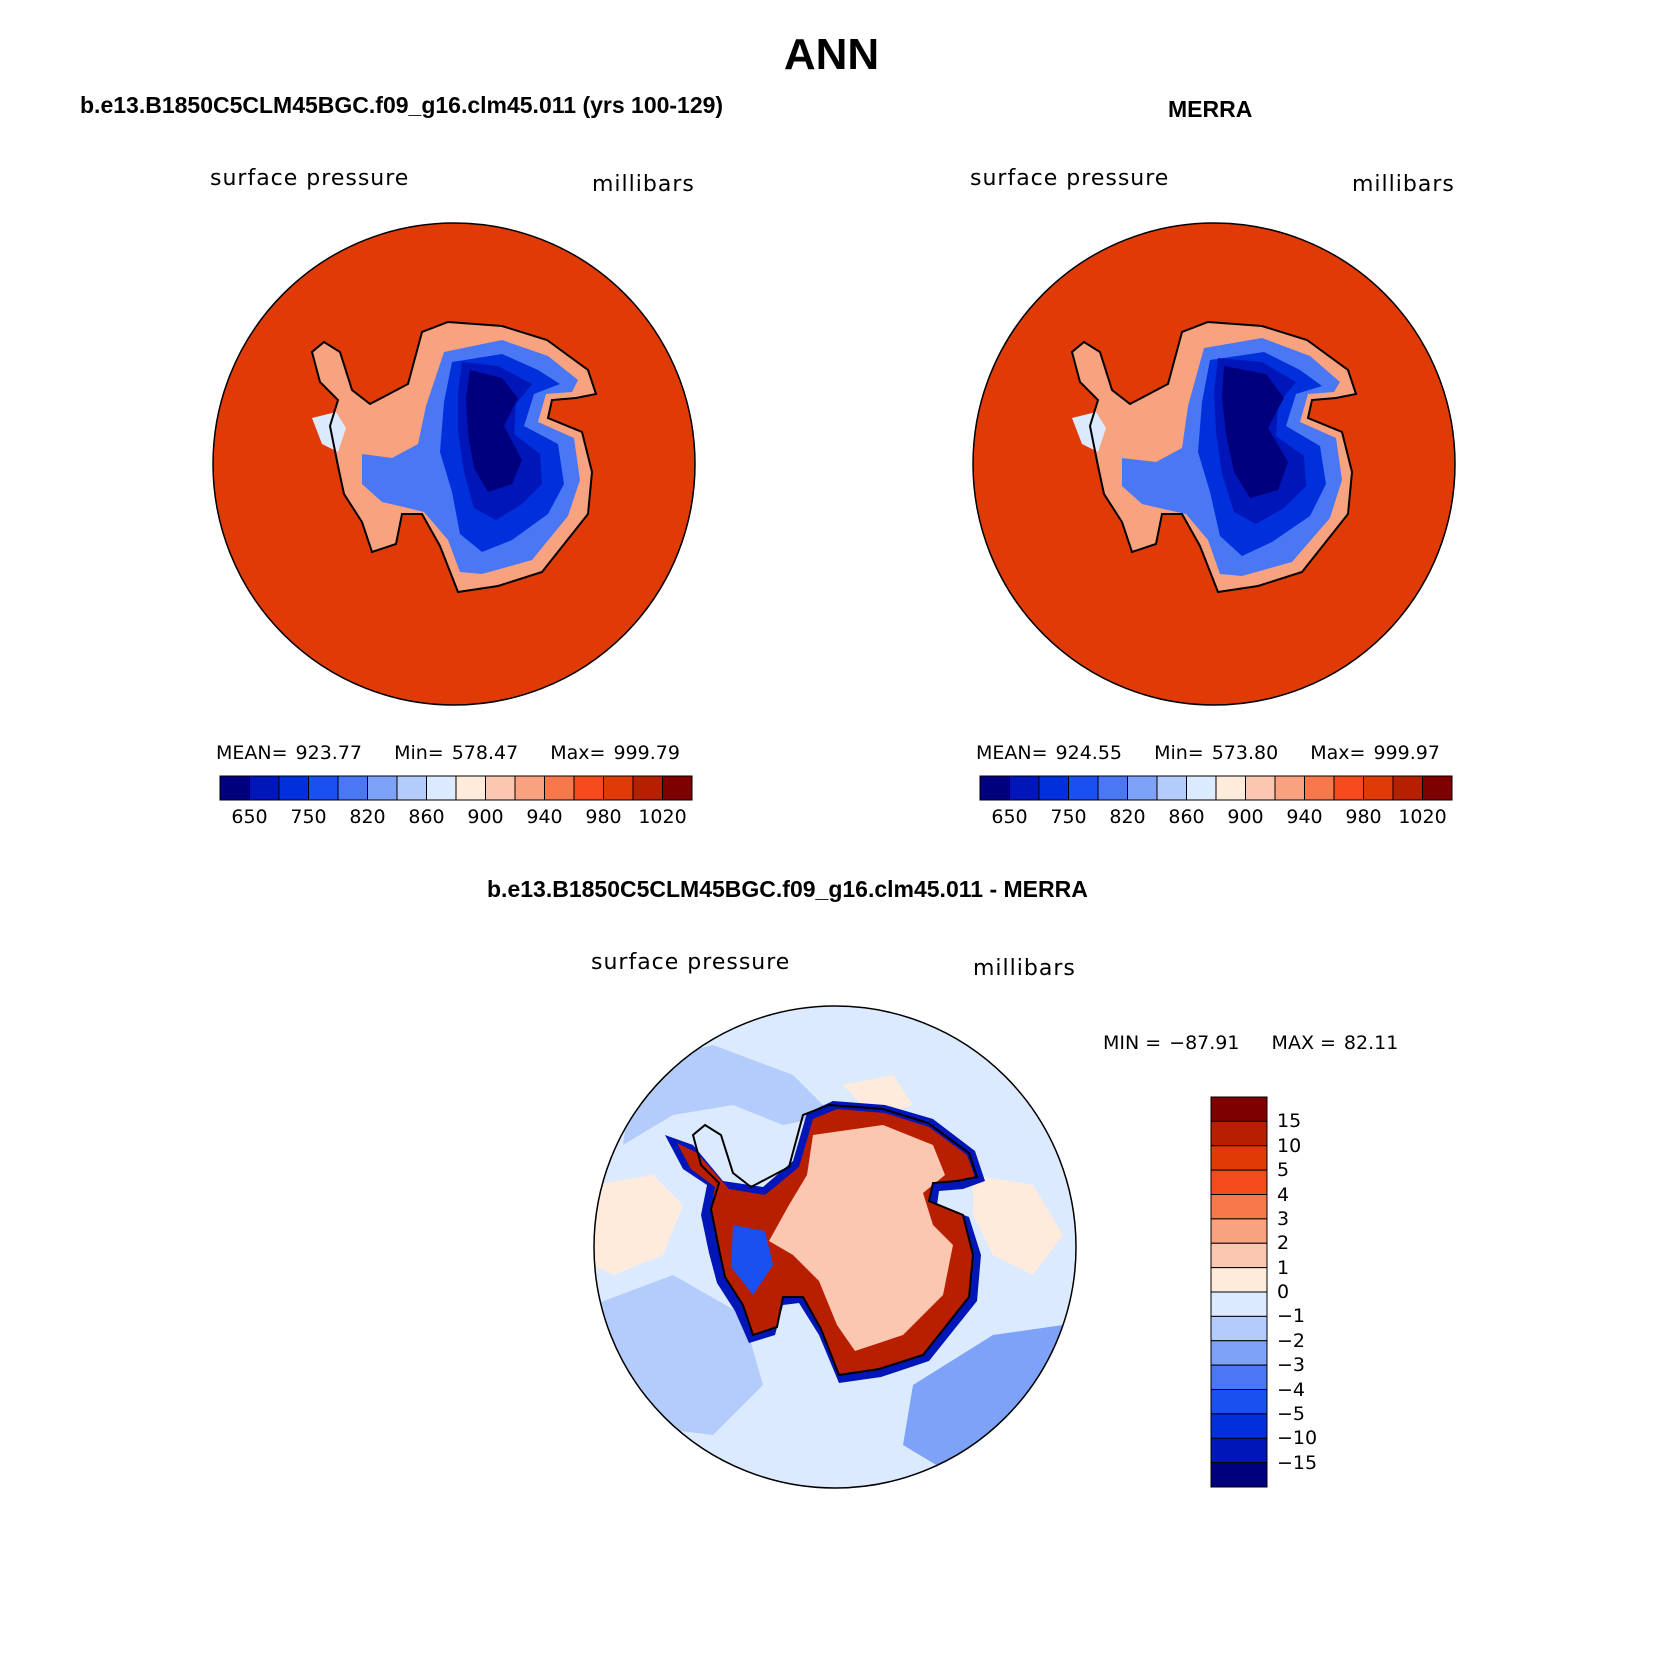  Describe the element at coordinates (646, 753) in the screenshot. I see `panel1-max-value: 999.79` at that location.